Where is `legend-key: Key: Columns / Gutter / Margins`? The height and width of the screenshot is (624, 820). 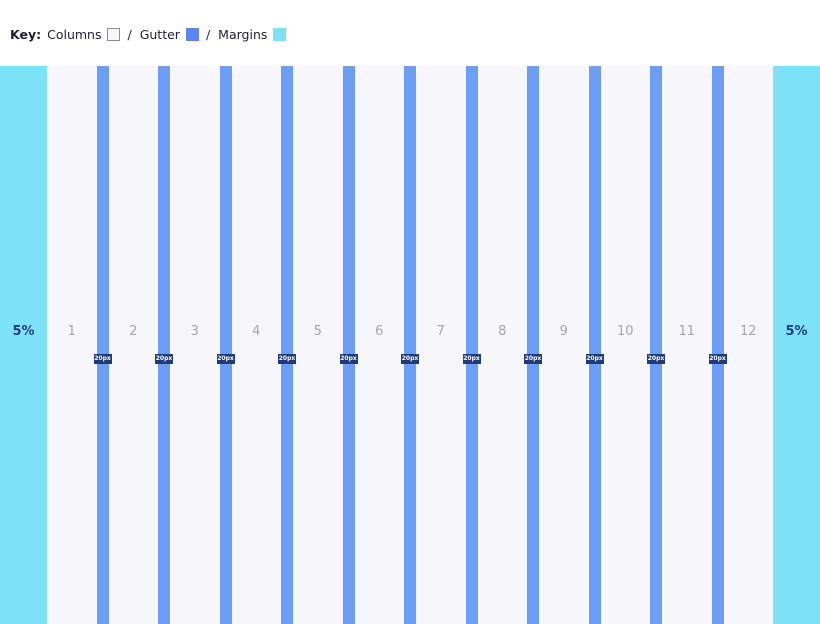
legend-key: Key: Columns / Gutter / Margins is located at coordinates (151, 34).